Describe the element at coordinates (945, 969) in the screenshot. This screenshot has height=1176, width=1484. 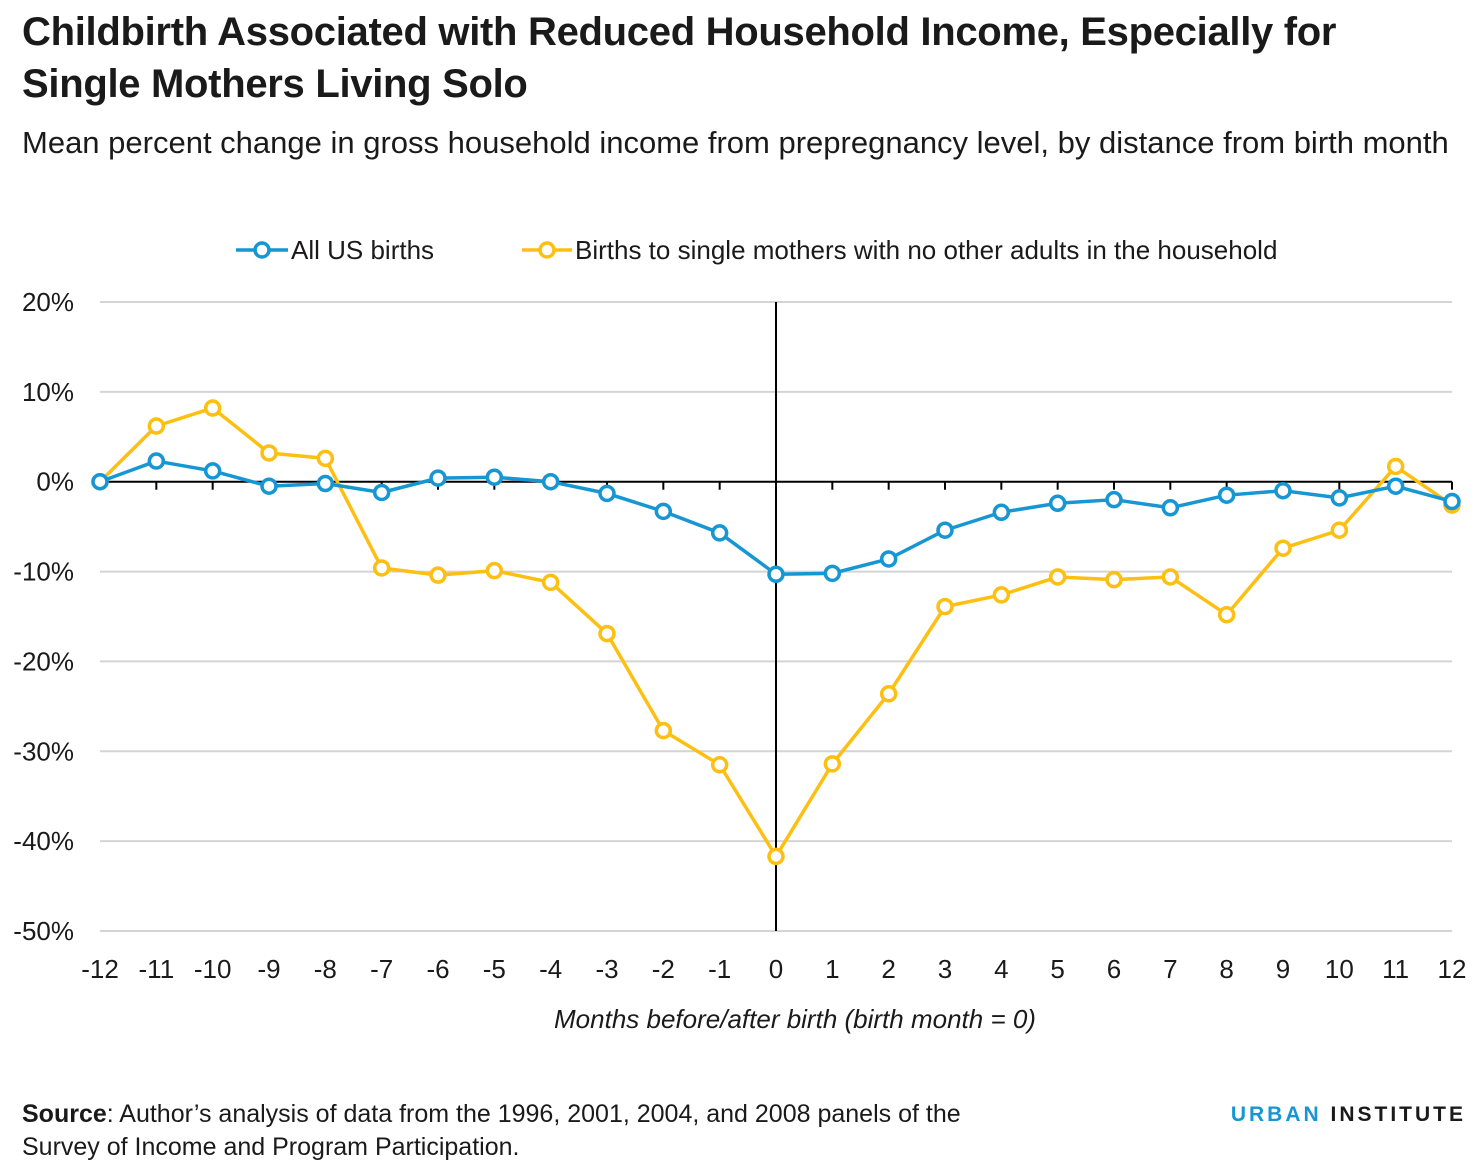
I see `x-tick-label: 3` at that location.